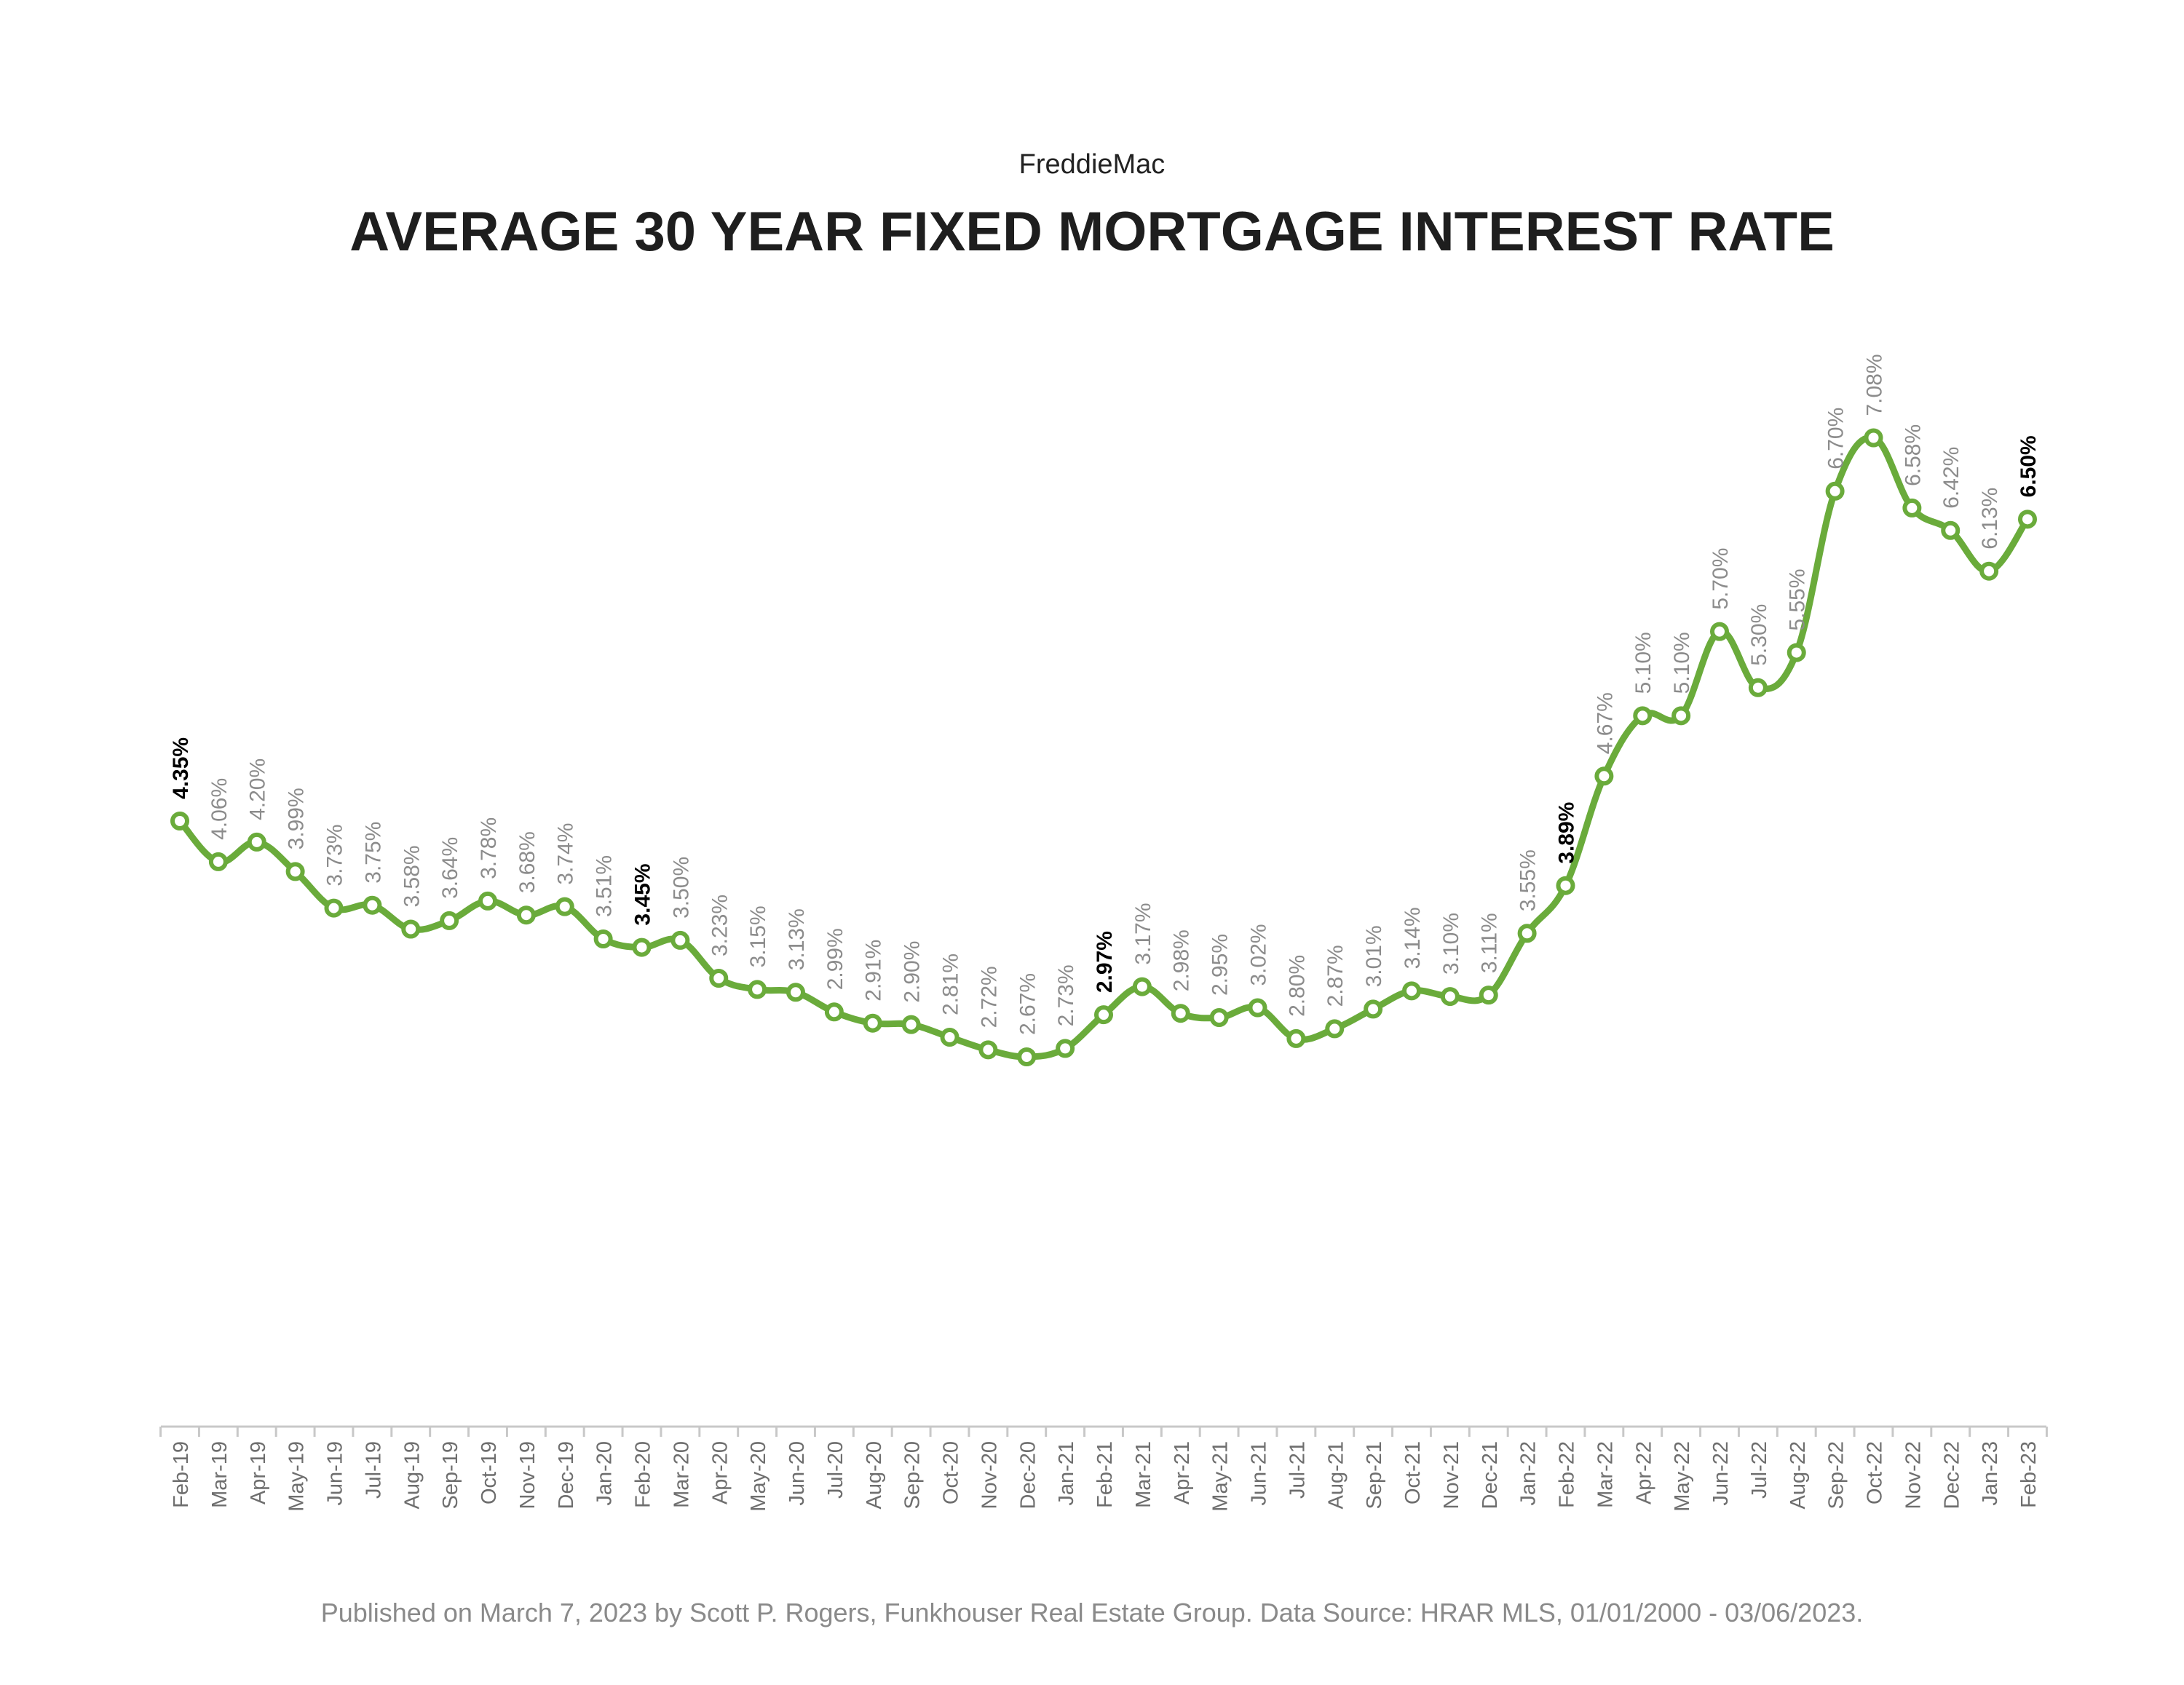 This screenshot has height=1685, width=2184. What do you see at coordinates (1182, 1472) in the screenshot?
I see `x-tick-label: Apr-21` at bounding box center [1182, 1472].